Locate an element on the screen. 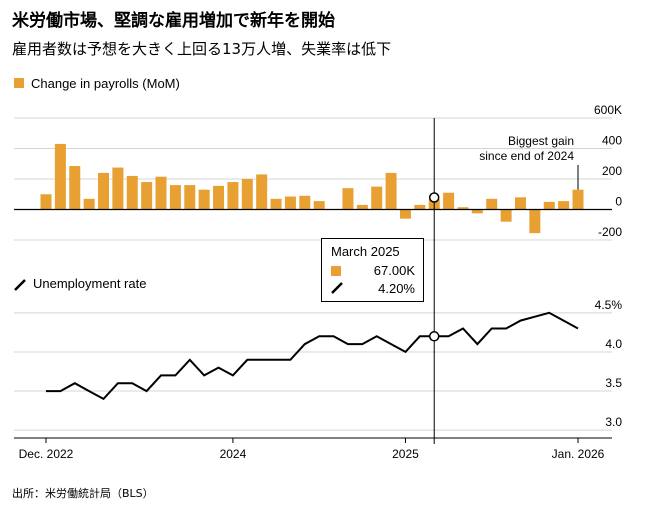  payrolls-legend-swatch is located at coordinates (19, 83).